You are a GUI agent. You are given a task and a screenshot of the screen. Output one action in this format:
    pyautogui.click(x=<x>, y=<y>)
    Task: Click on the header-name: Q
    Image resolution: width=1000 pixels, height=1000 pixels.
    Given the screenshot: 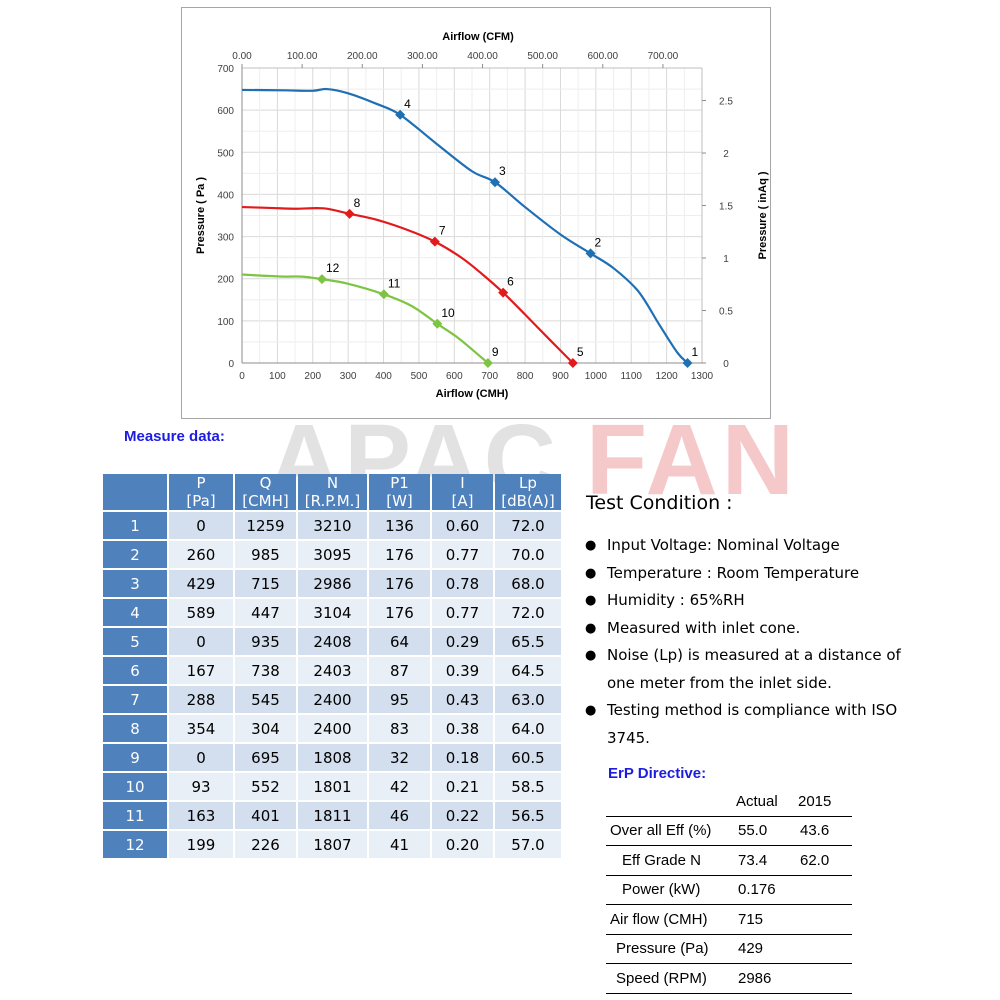 What is the action you would take?
    pyautogui.click(x=265, y=483)
    